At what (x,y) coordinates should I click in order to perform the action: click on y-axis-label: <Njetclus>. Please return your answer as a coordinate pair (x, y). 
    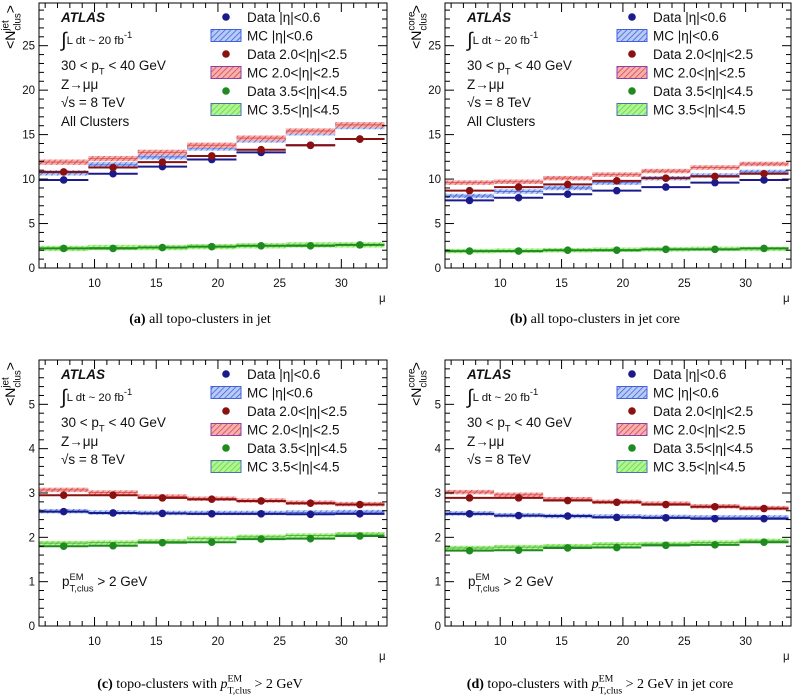
    Looking at the image, I should click on (12, 384).